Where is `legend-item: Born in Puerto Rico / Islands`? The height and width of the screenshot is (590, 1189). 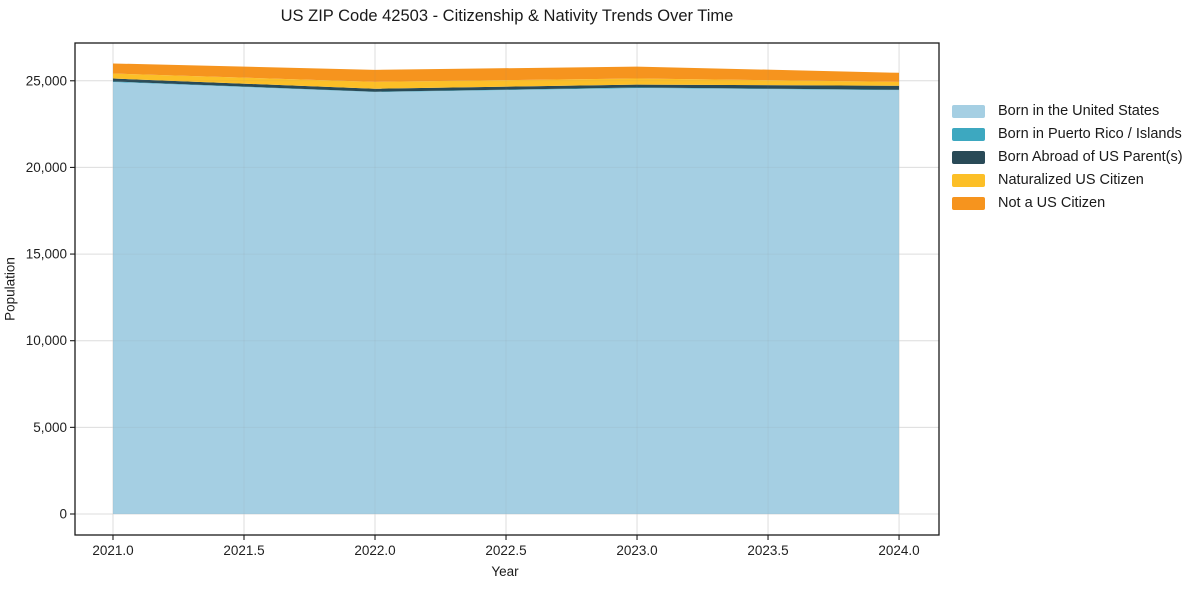
legend-item: Born in Puerto Rico / Islands is located at coordinates (1067, 134).